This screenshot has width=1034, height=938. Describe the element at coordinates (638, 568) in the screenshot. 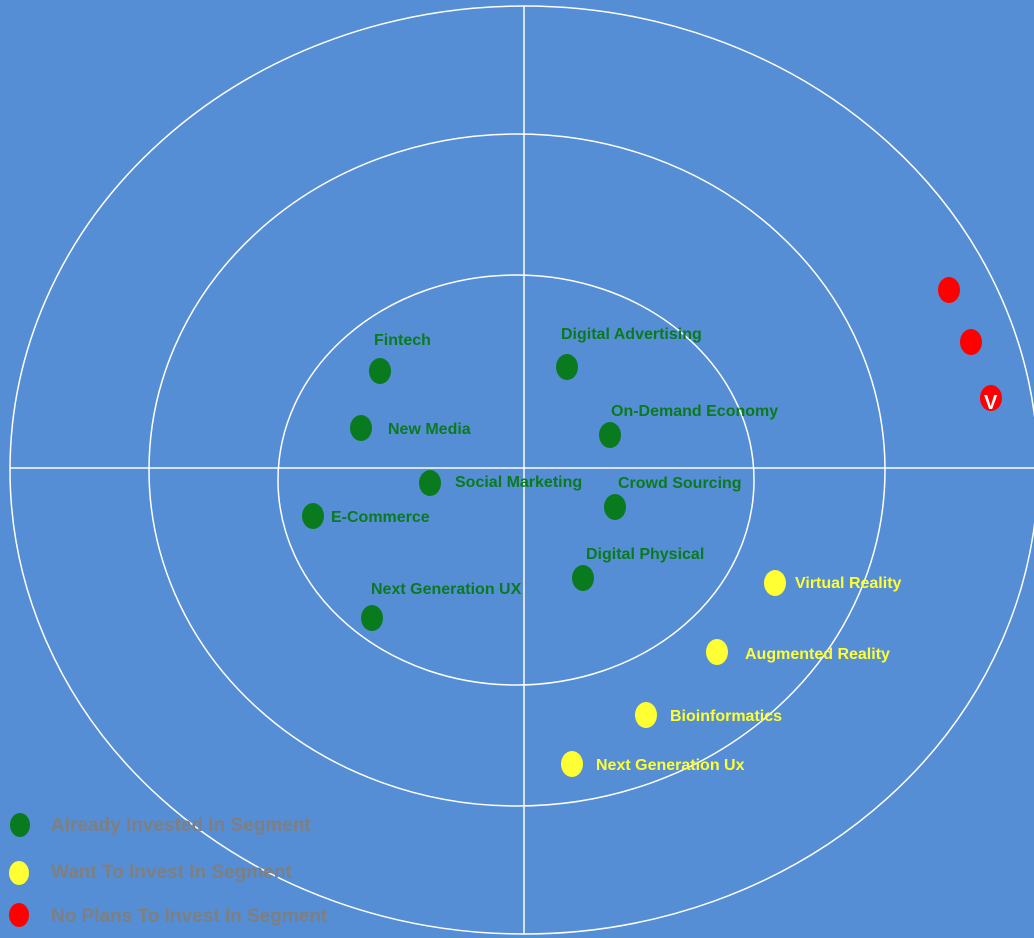

I see `point-digital-physical: Digital Physical` at that location.